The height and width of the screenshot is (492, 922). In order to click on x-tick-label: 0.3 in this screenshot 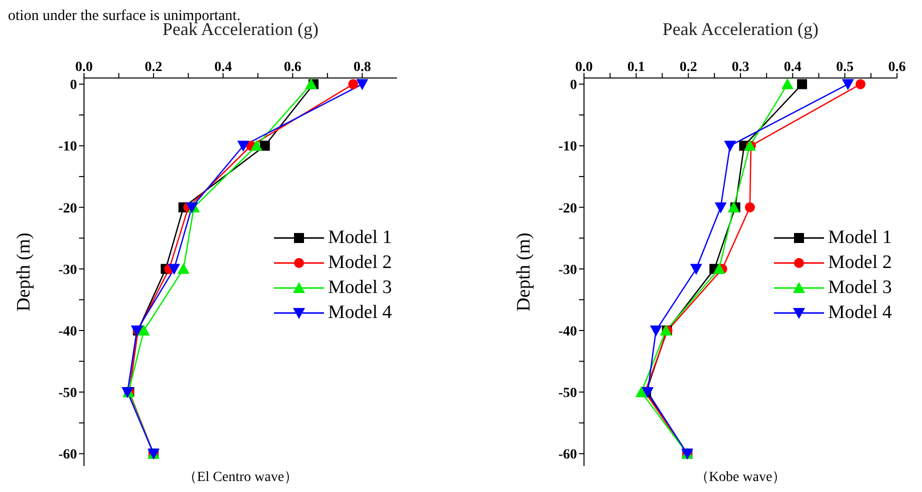, I will do `click(741, 67)`.